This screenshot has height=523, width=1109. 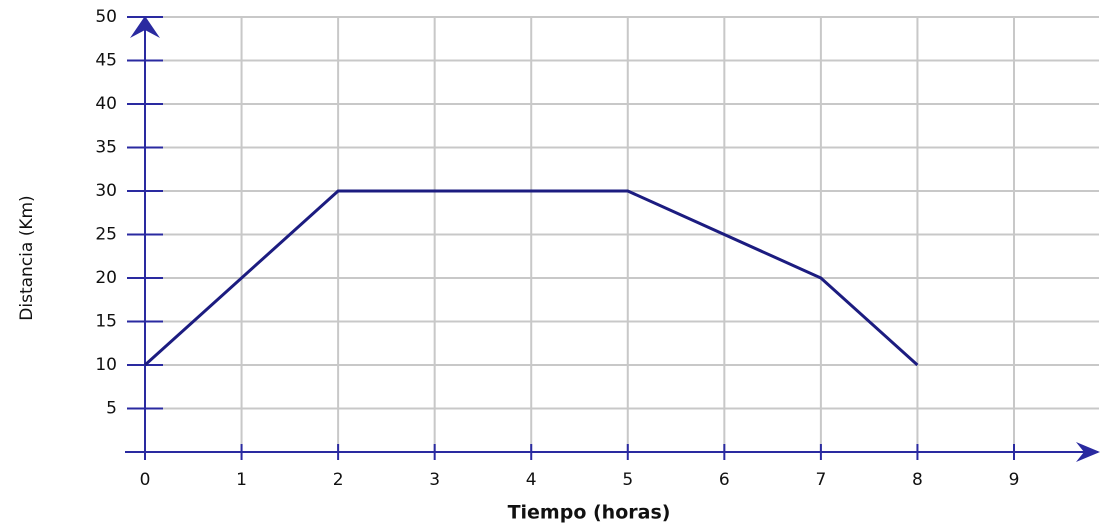 What do you see at coordinates (106, 235) in the screenshot?
I see `y-tick-label: 25` at bounding box center [106, 235].